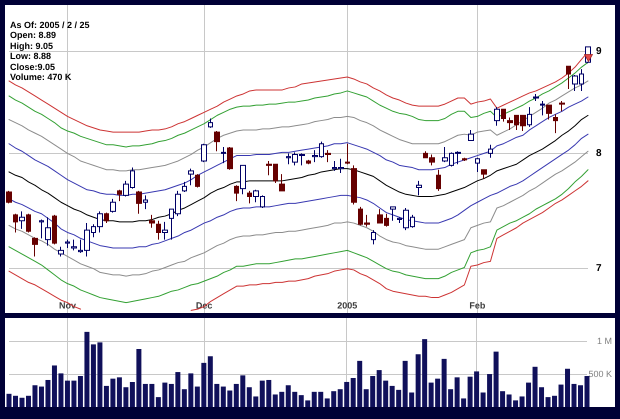  What do you see at coordinates (50, 25) in the screenshot?
I see `annotation: As Of: 2005 / 2 / 25` at bounding box center [50, 25].